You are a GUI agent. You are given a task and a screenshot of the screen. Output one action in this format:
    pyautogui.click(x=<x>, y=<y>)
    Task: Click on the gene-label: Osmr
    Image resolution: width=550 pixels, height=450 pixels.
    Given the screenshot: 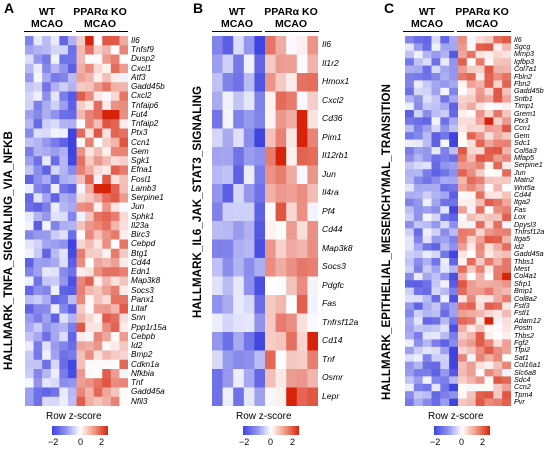 What is the action you would take?
    pyautogui.click(x=333, y=377)
    